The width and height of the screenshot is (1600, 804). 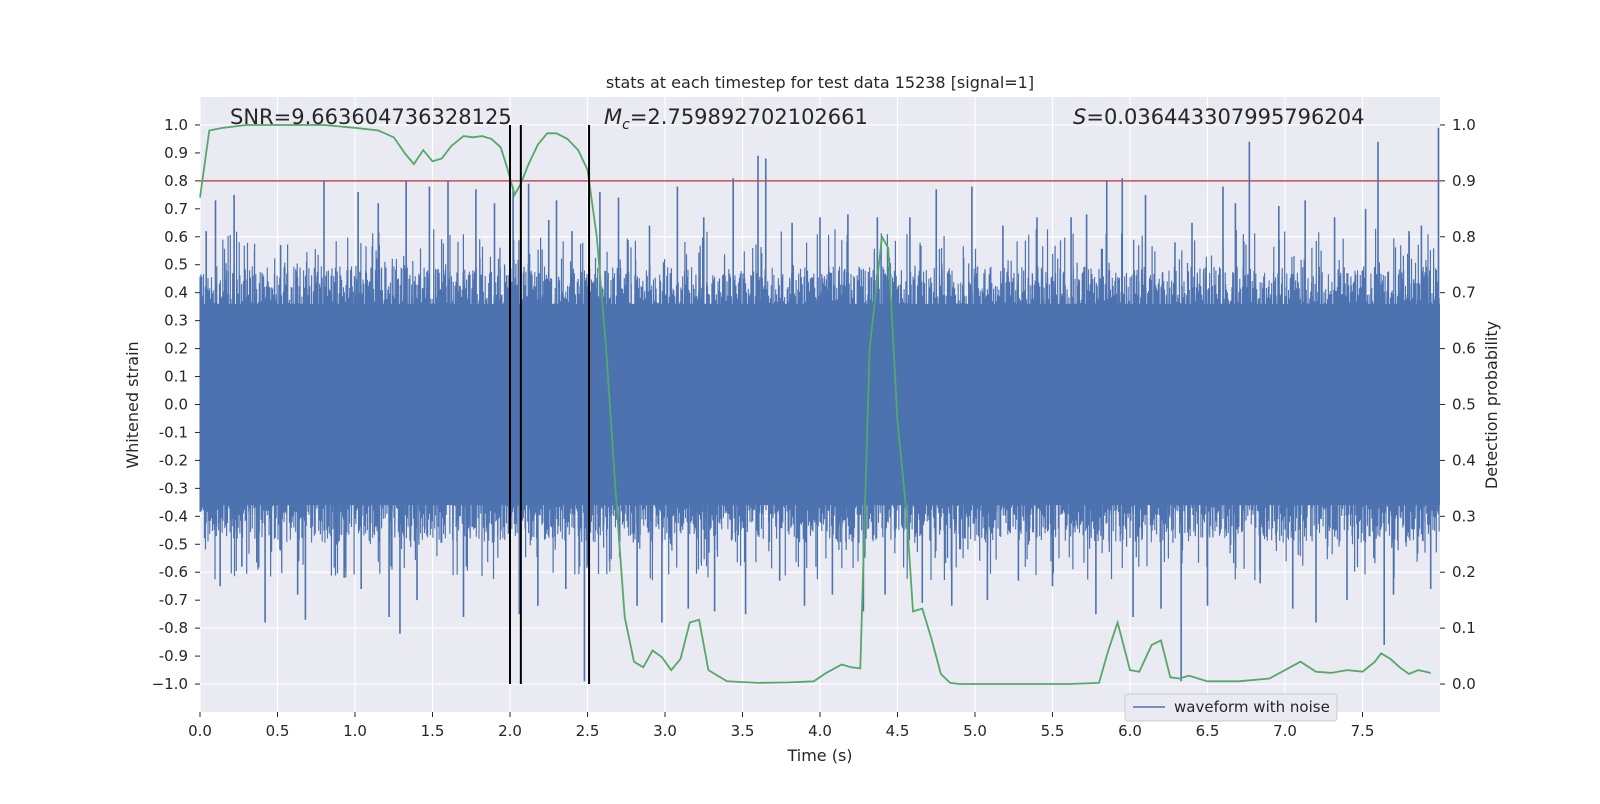 What do you see at coordinates (200, 731) in the screenshot?
I see `x-tick-label: 0.0` at bounding box center [200, 731].